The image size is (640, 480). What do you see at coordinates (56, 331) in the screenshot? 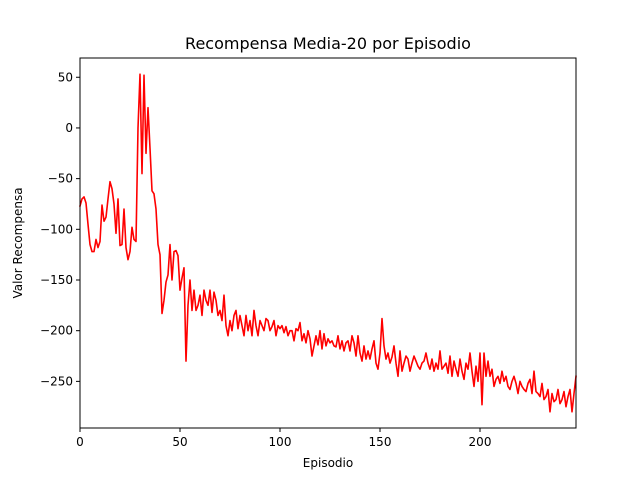
I see `y-tick-label: −200` at bounding box center [56, 331].